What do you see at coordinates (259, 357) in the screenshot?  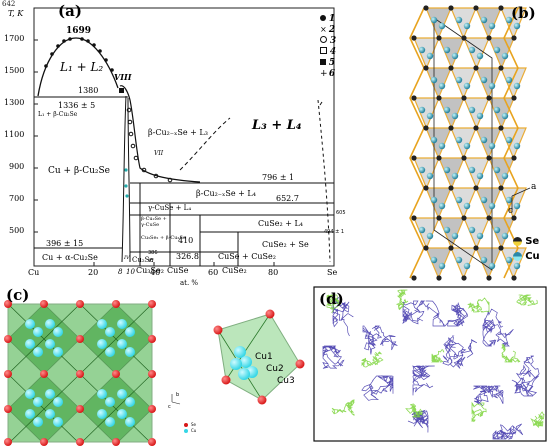 I see `cluster-polyhedron` at bounding box center [259, 357].